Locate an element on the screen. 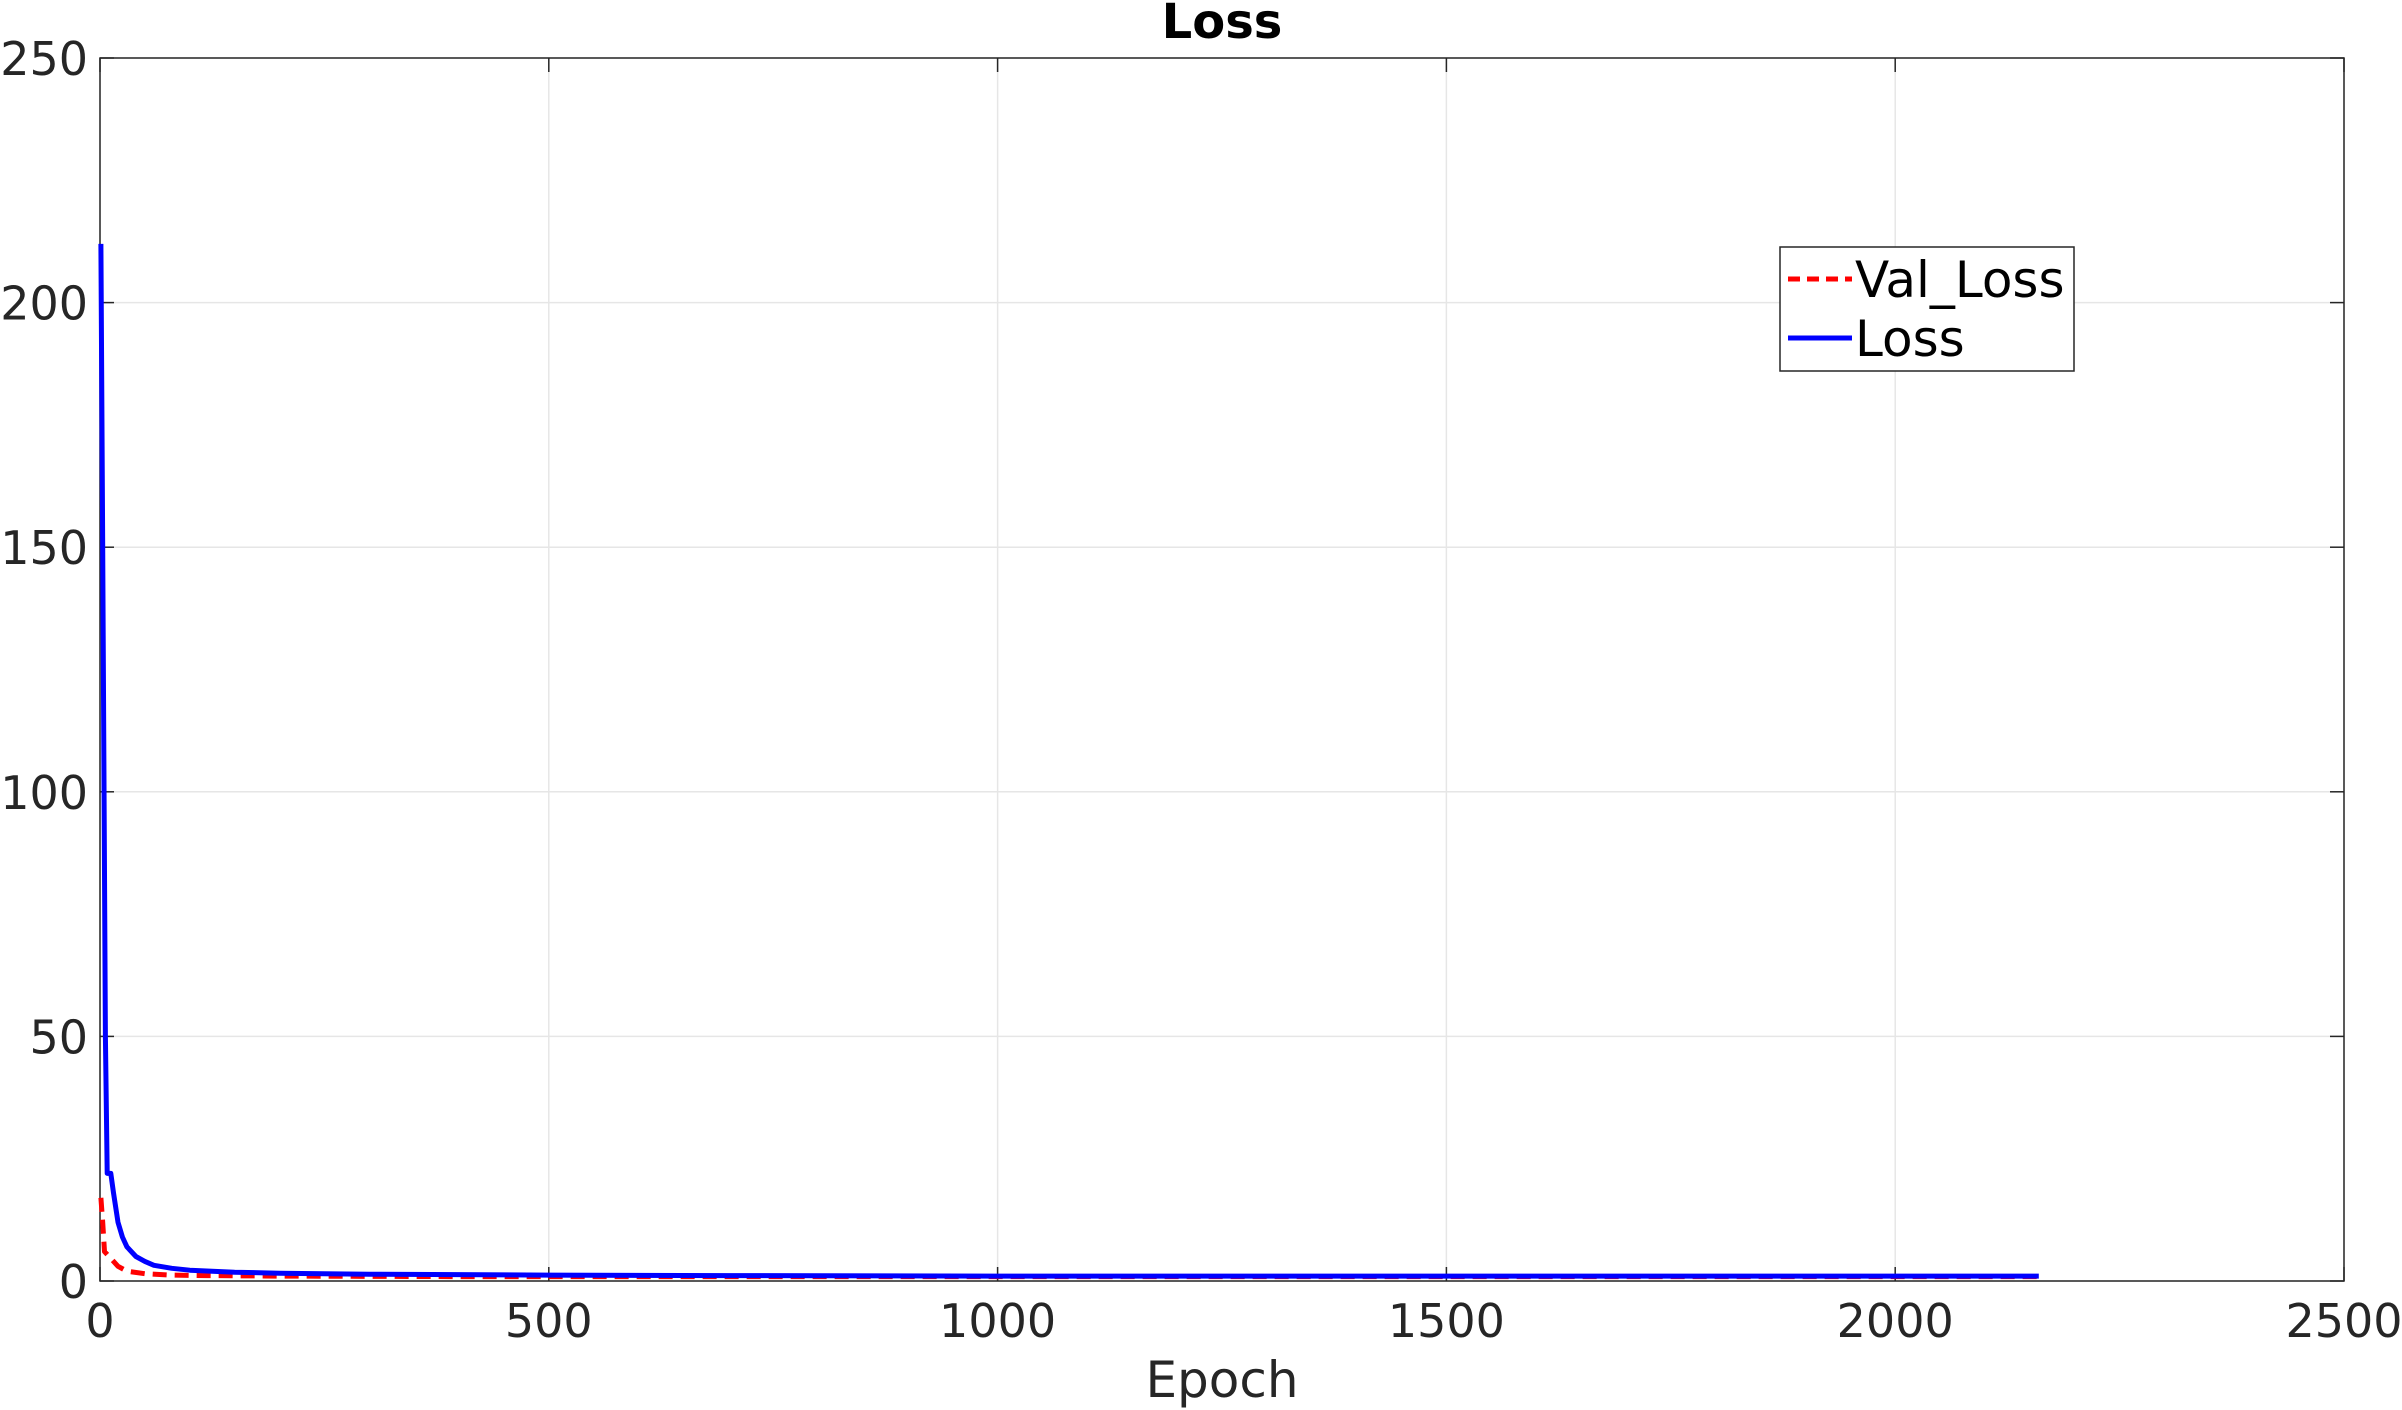  y-tick-label: 200 is located at coordinates (44, 304).